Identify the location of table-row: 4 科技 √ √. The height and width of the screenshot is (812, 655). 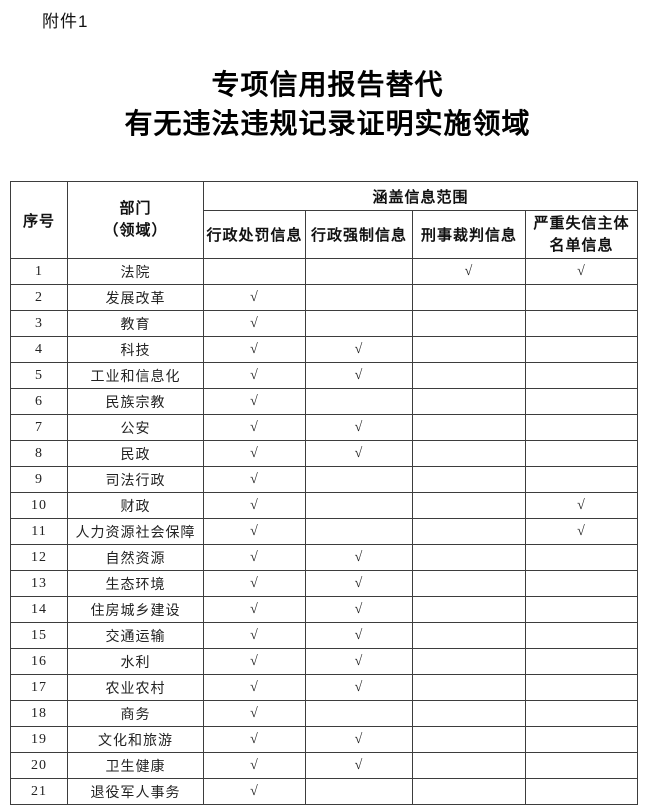
(324, 349).